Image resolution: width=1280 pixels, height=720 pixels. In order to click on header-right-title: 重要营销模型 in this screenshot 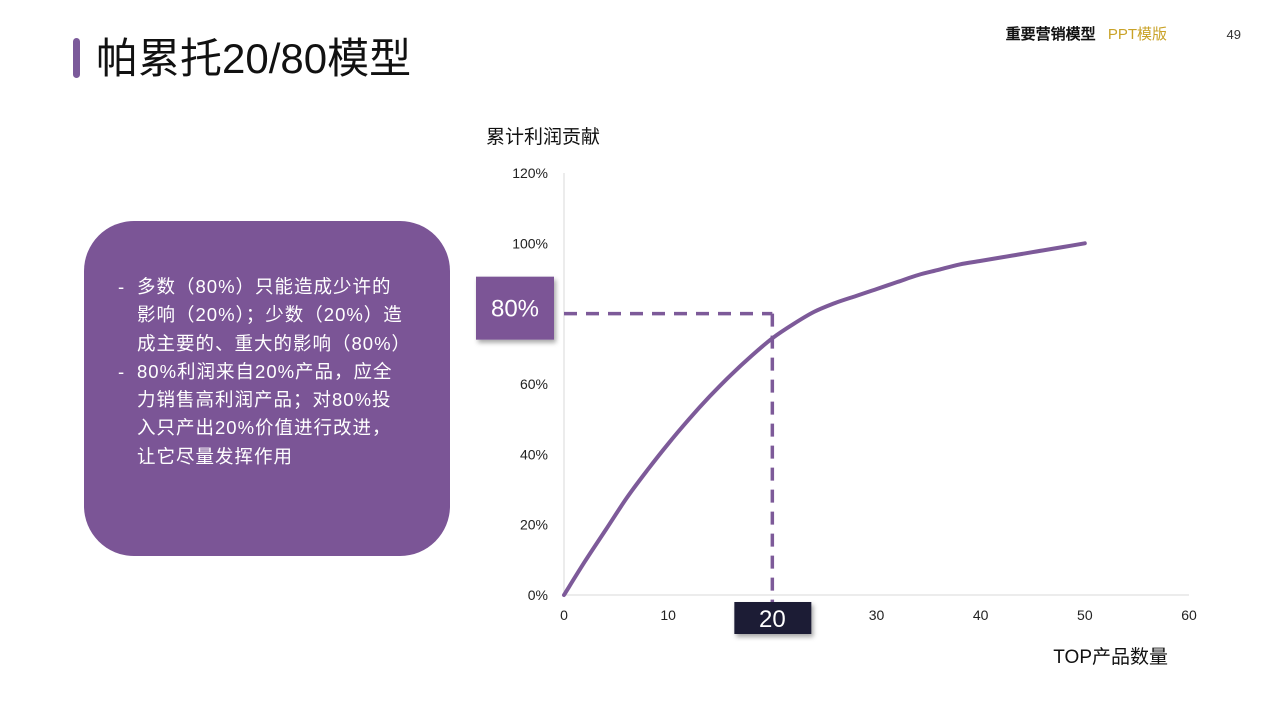, I will do `click(1050, 34)`.